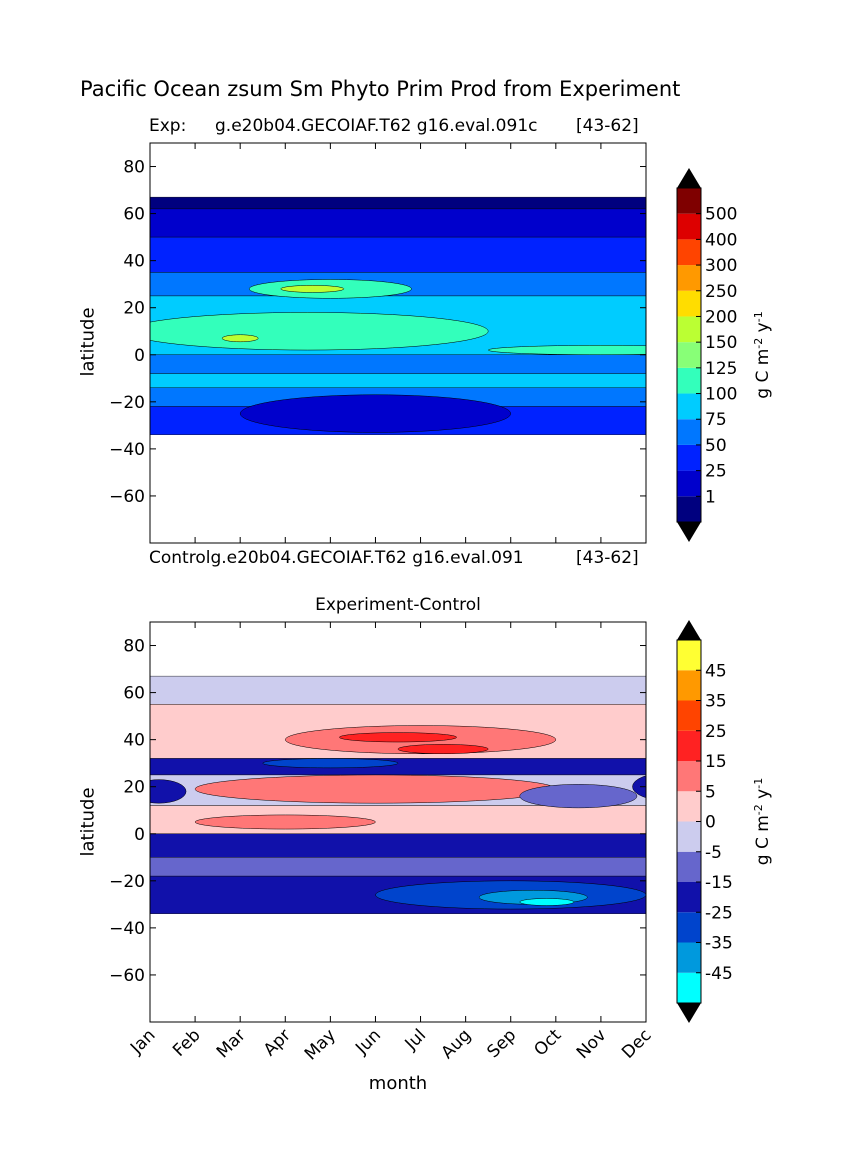  I want to click on x-tick-label: Aug, so click(457, 1044).